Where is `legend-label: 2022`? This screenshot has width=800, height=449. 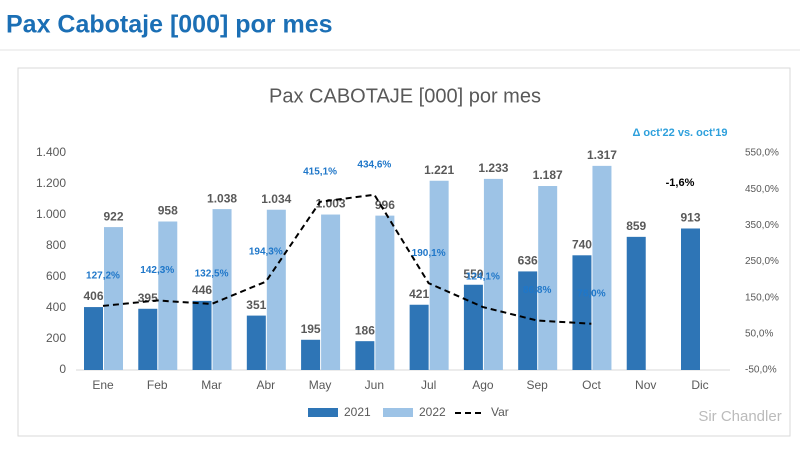
legend-label: 2022 is located at coordinates (432, 412).